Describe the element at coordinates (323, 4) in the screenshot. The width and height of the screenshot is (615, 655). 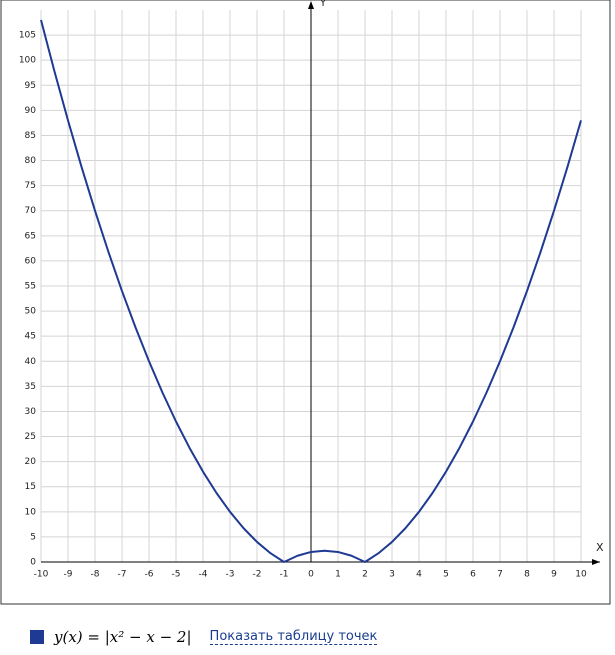
I see `y-axis-label: Y` at that location.